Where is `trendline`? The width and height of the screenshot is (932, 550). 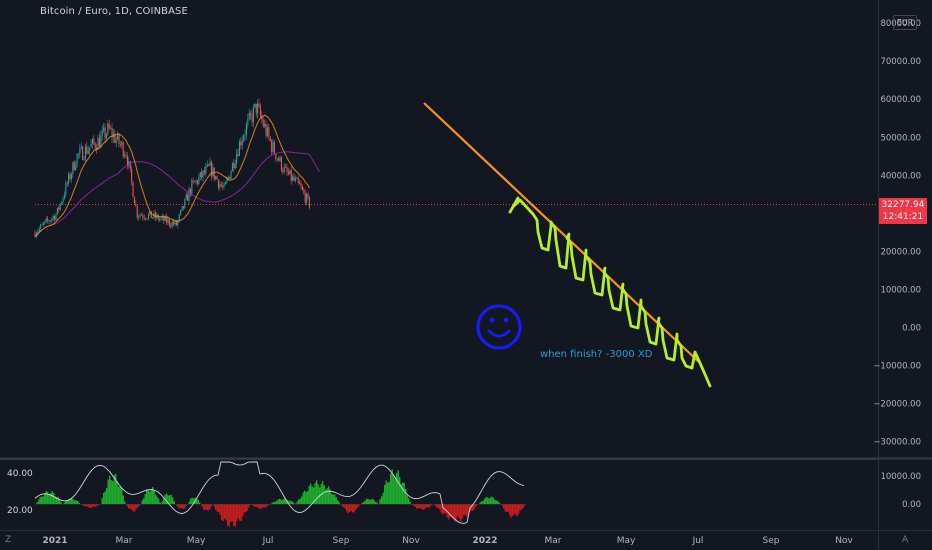
trendline is located at coordinates (562, 233).